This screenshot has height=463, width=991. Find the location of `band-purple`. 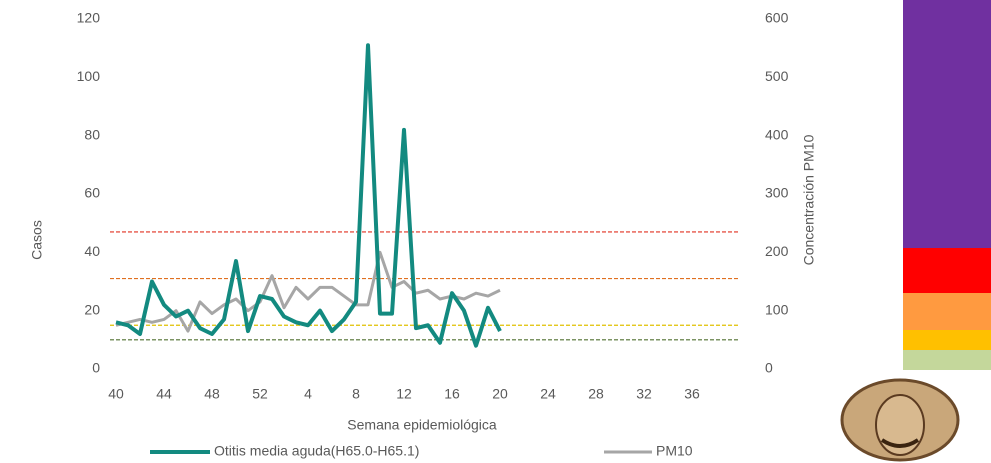

band-purple is located at coordinates (947, 124).